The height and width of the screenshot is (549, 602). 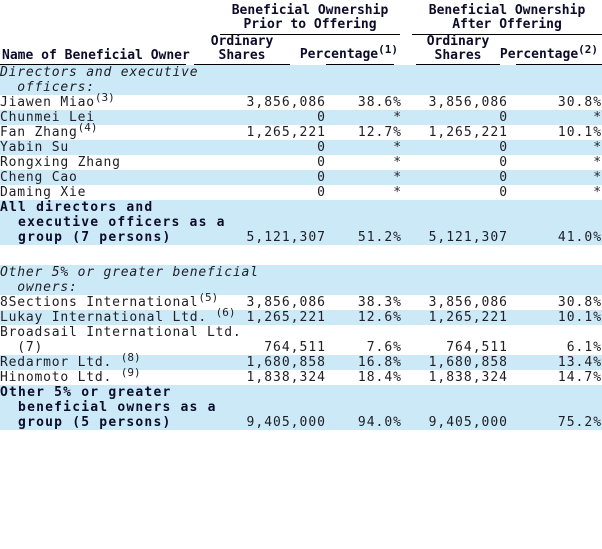 What do you see at coordinates (555, 407) in the screenshot?
I see `percentage-after-value: 75.2%` at bounding box center [555, 407].